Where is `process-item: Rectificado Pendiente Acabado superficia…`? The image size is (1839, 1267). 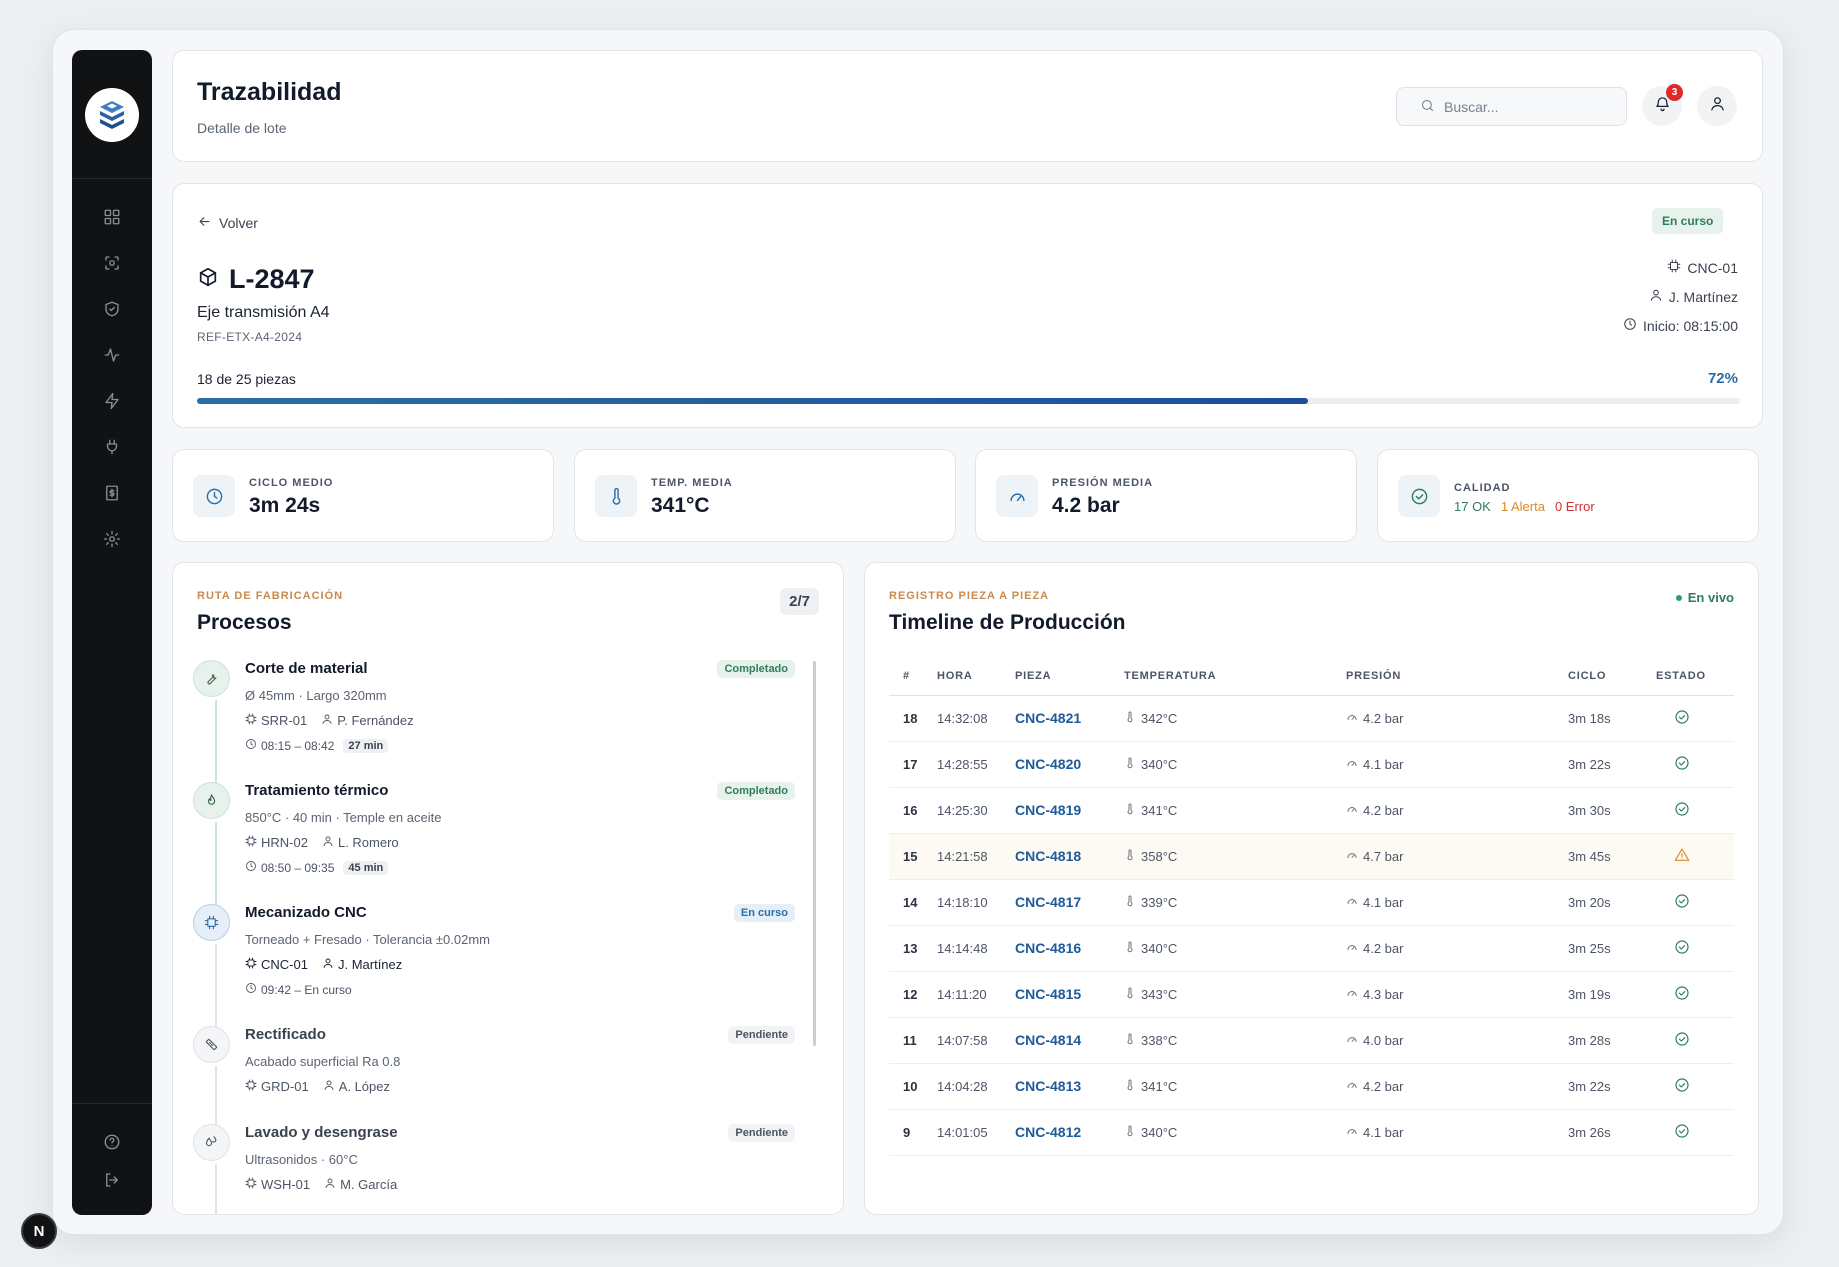
process-item: Rectificado Pendiente Acabado superficia… is located at coordinates (506, 1071).